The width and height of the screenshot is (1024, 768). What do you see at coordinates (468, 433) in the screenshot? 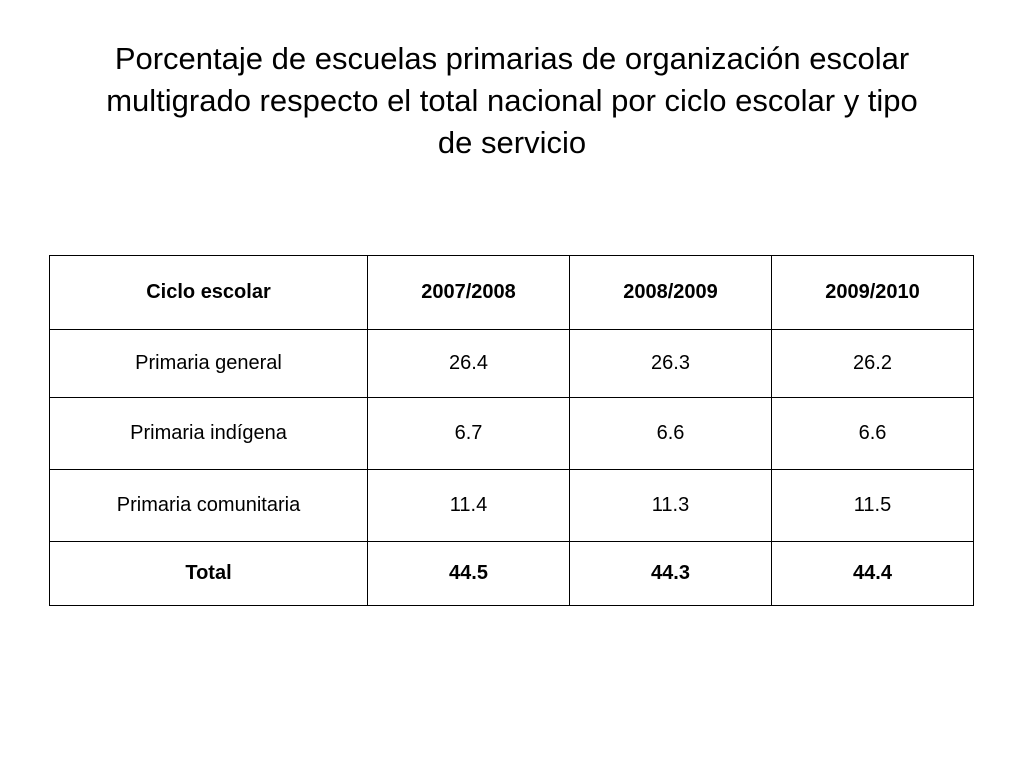
I see `table-cell: 6.7` at bounding box center [468, 433].